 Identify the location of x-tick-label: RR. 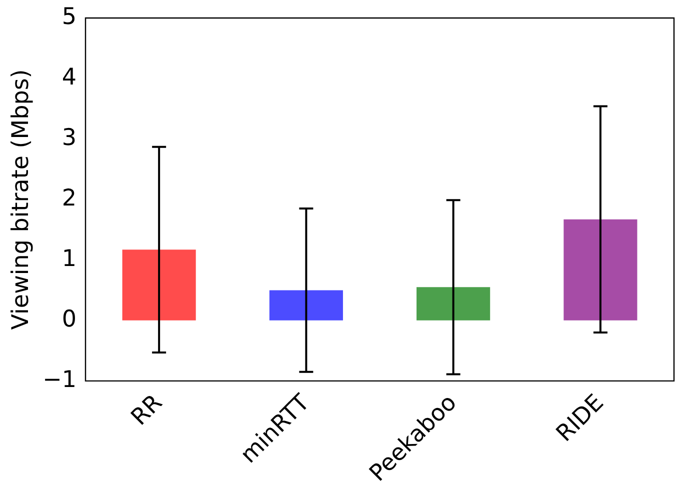
(147, 410).